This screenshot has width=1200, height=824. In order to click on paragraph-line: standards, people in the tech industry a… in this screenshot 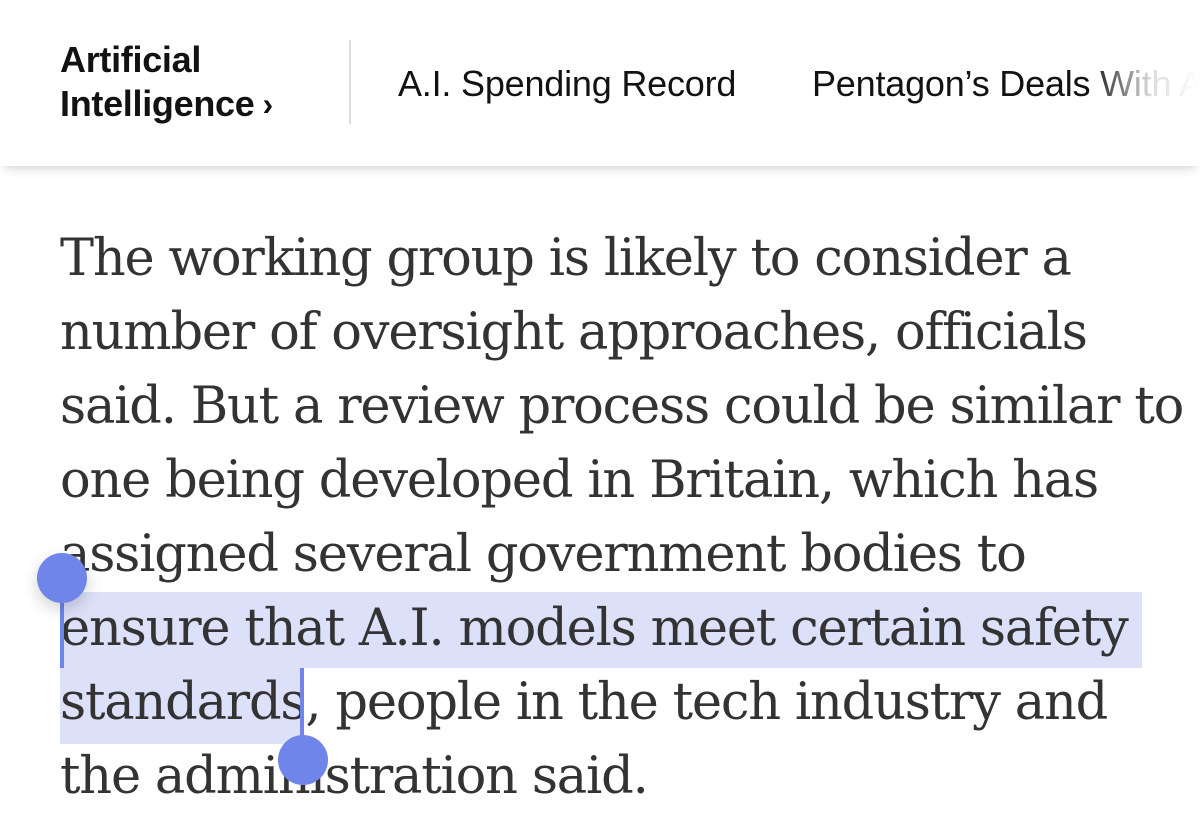, I will do `click(584, 702)`.